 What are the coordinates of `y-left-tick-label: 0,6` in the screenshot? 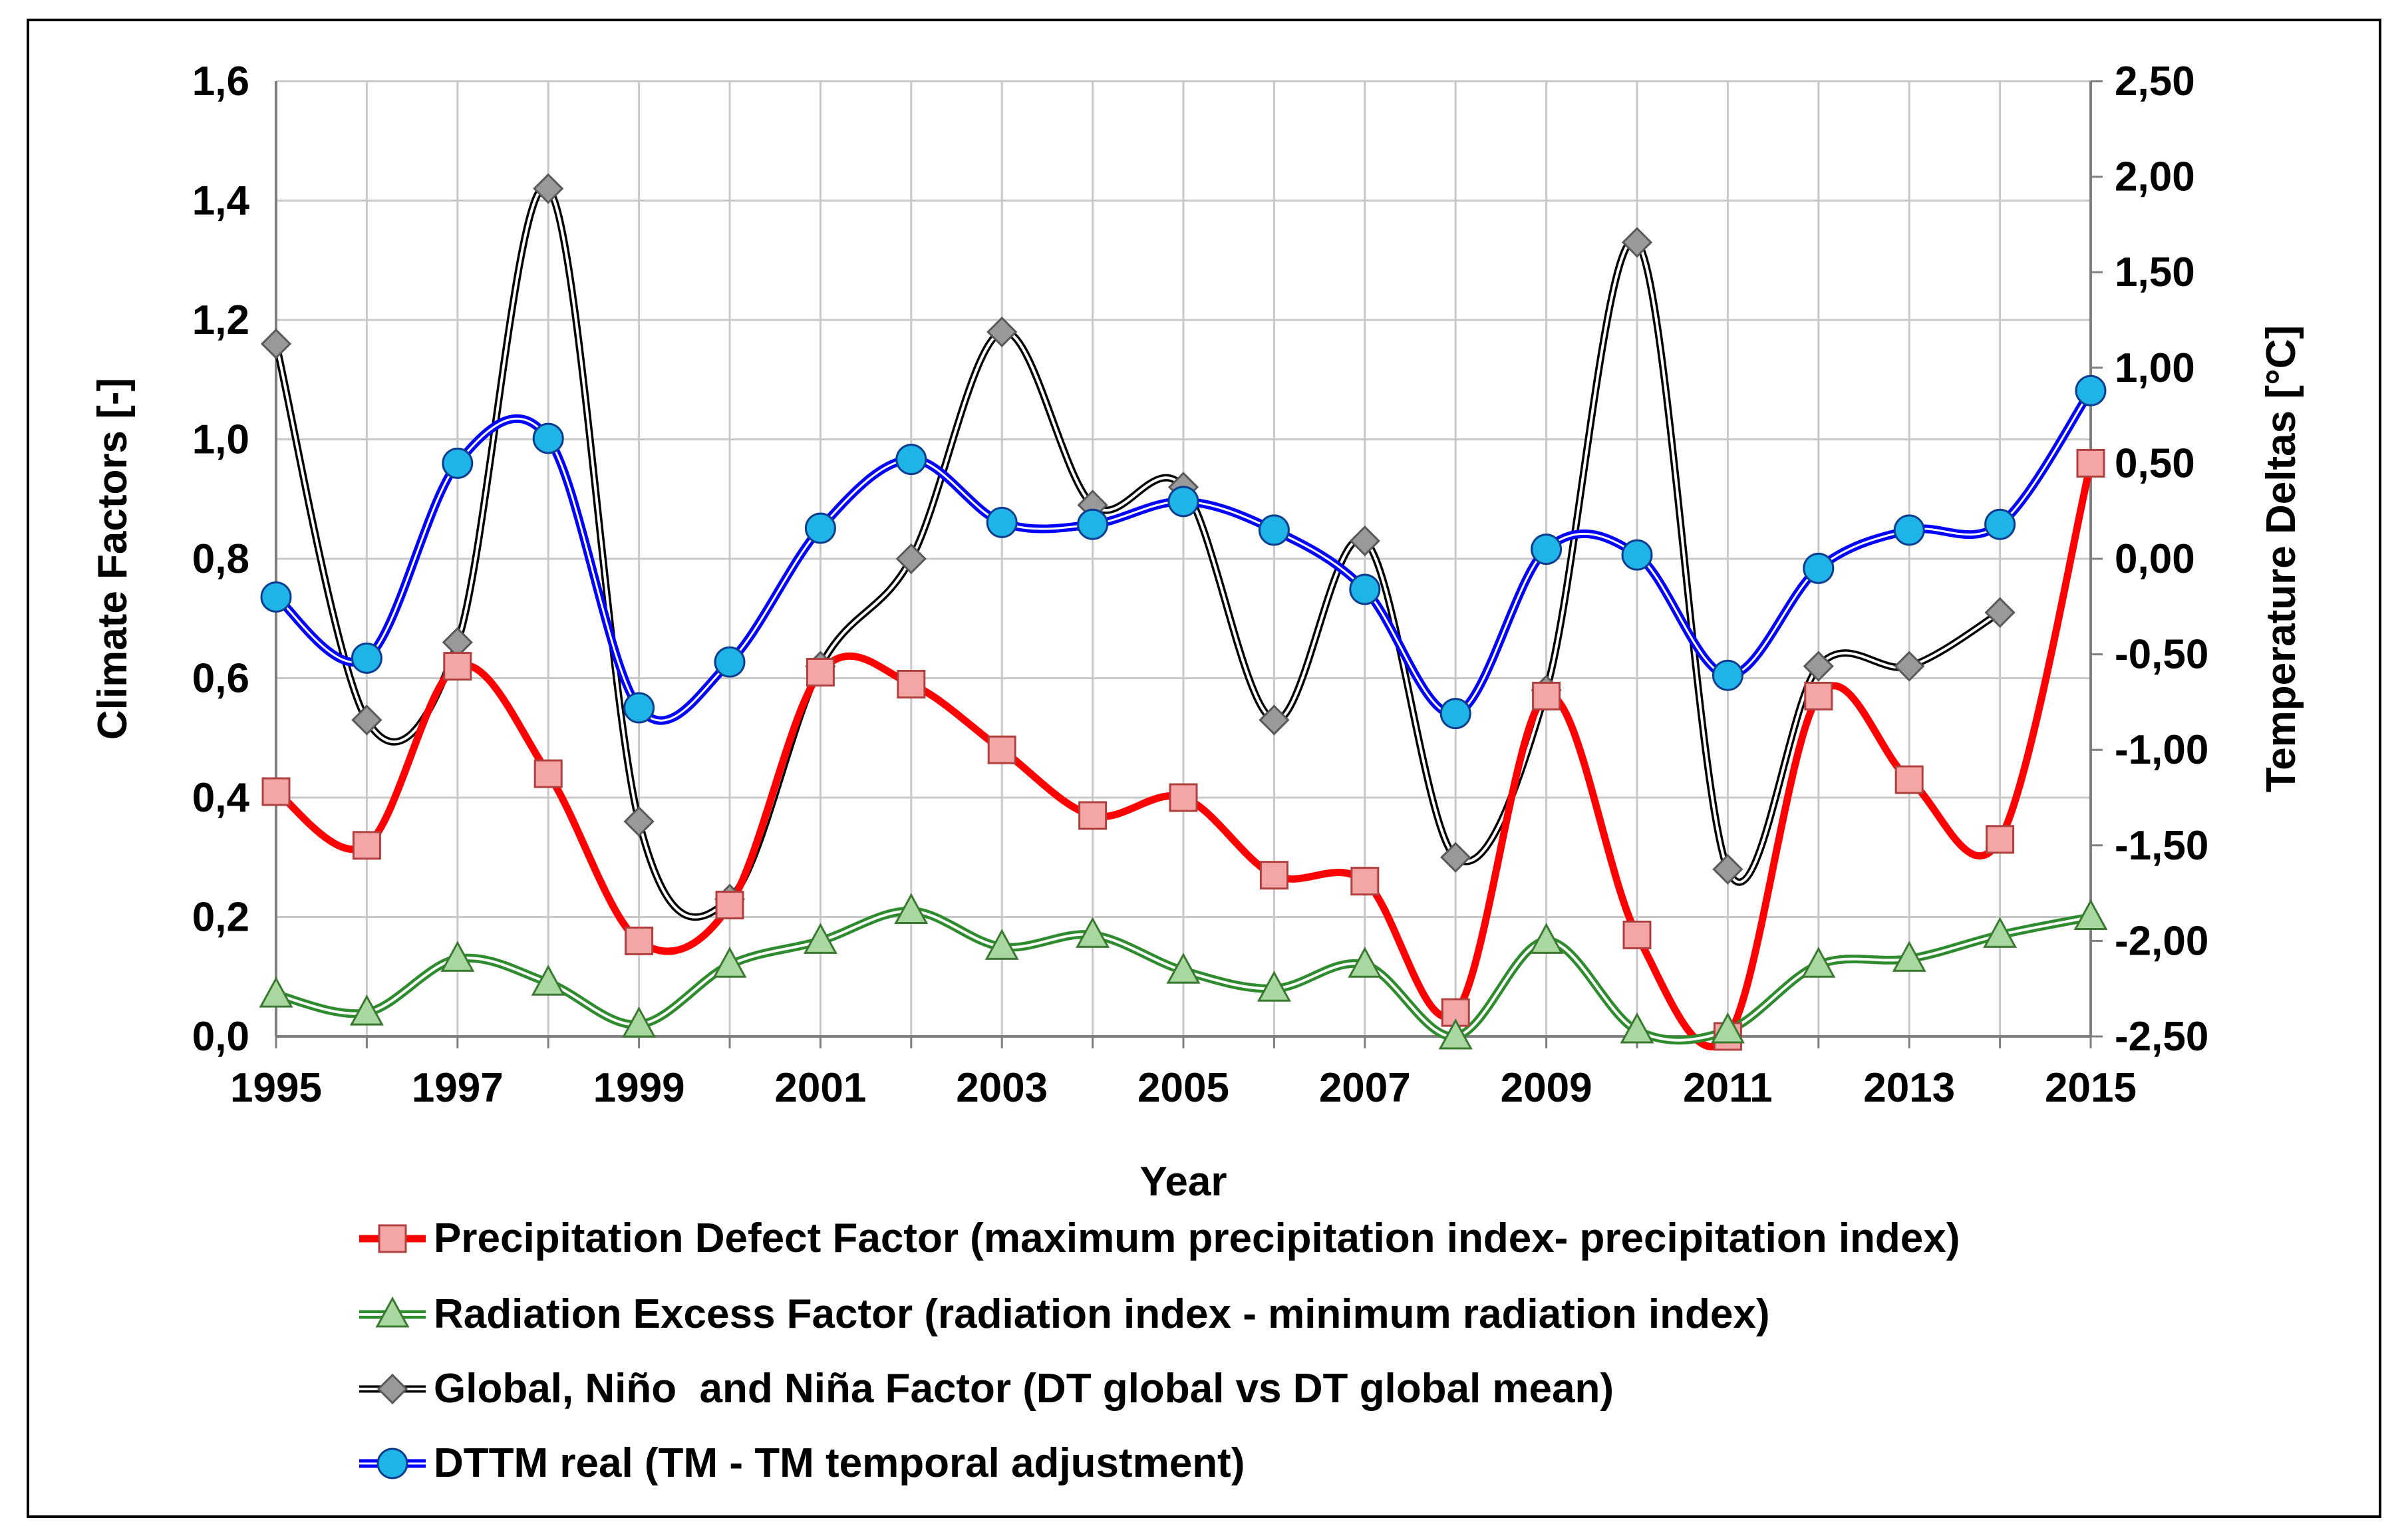 It's located at (220, 679).